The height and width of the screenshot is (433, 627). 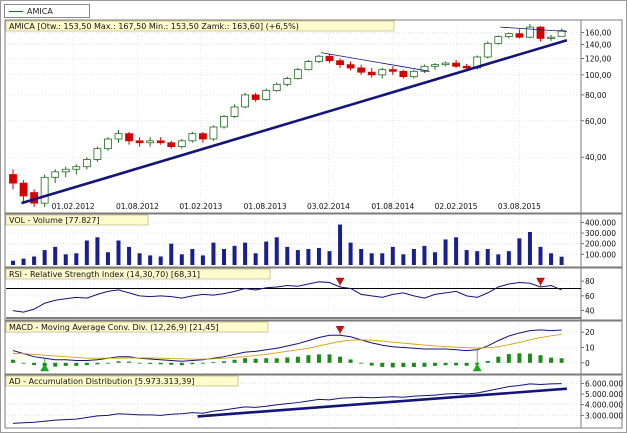 What do you see at coordinates (590, 296) in the screenshot?
I see `y-tick-label: 60` at bounding box center [590, 296].